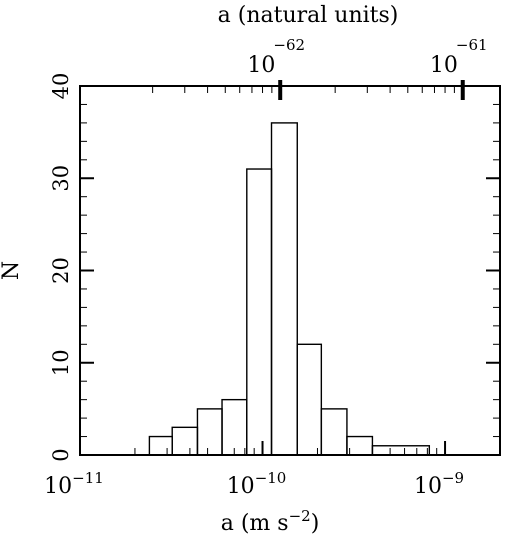 This screenshot has height=539, width=516. What do you see at coordinates (289, 45) in the screenshot?
I see `top-tick-exp: −62` at bounding box center [289, 45].